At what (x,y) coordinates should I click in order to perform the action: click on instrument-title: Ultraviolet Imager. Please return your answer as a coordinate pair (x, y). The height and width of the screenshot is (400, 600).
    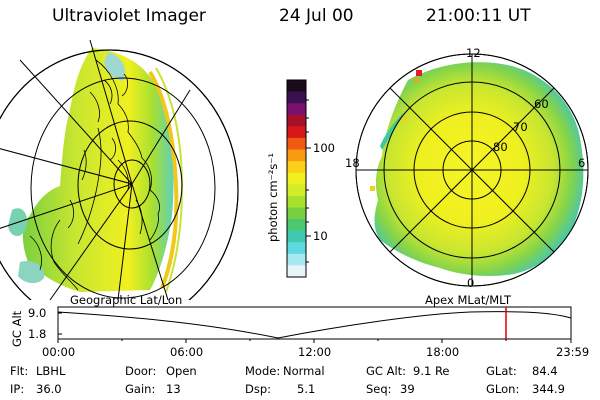
    Looking at the image, I should click on (129, 16).